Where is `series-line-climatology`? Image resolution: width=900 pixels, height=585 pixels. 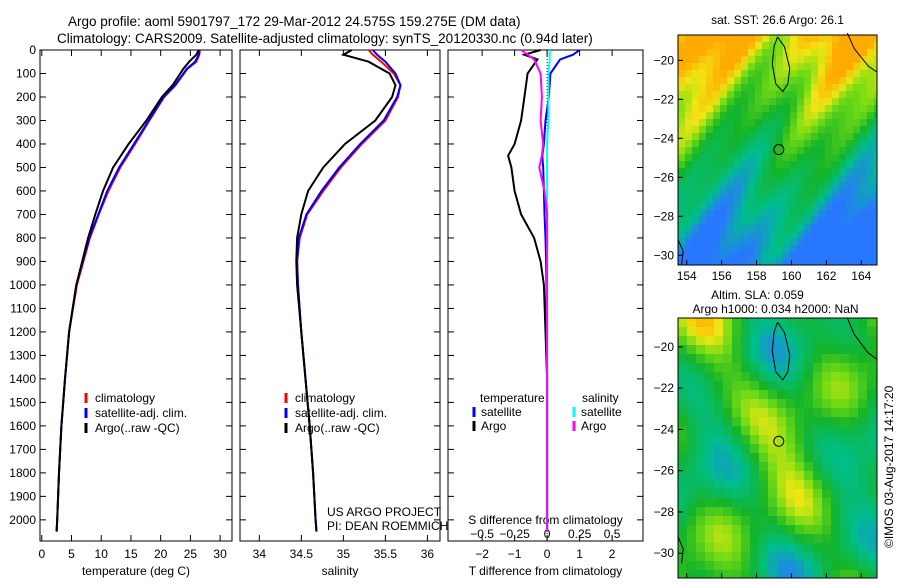
series-line-climatology is located at coordinates (128, 290).